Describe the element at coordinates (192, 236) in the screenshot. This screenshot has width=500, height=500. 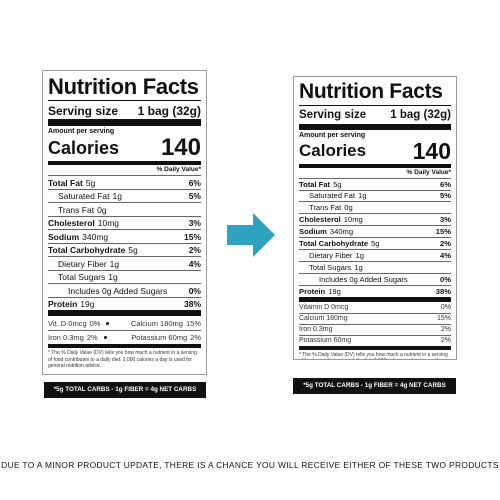
I see `nutrient-dv: 15%` at that location.